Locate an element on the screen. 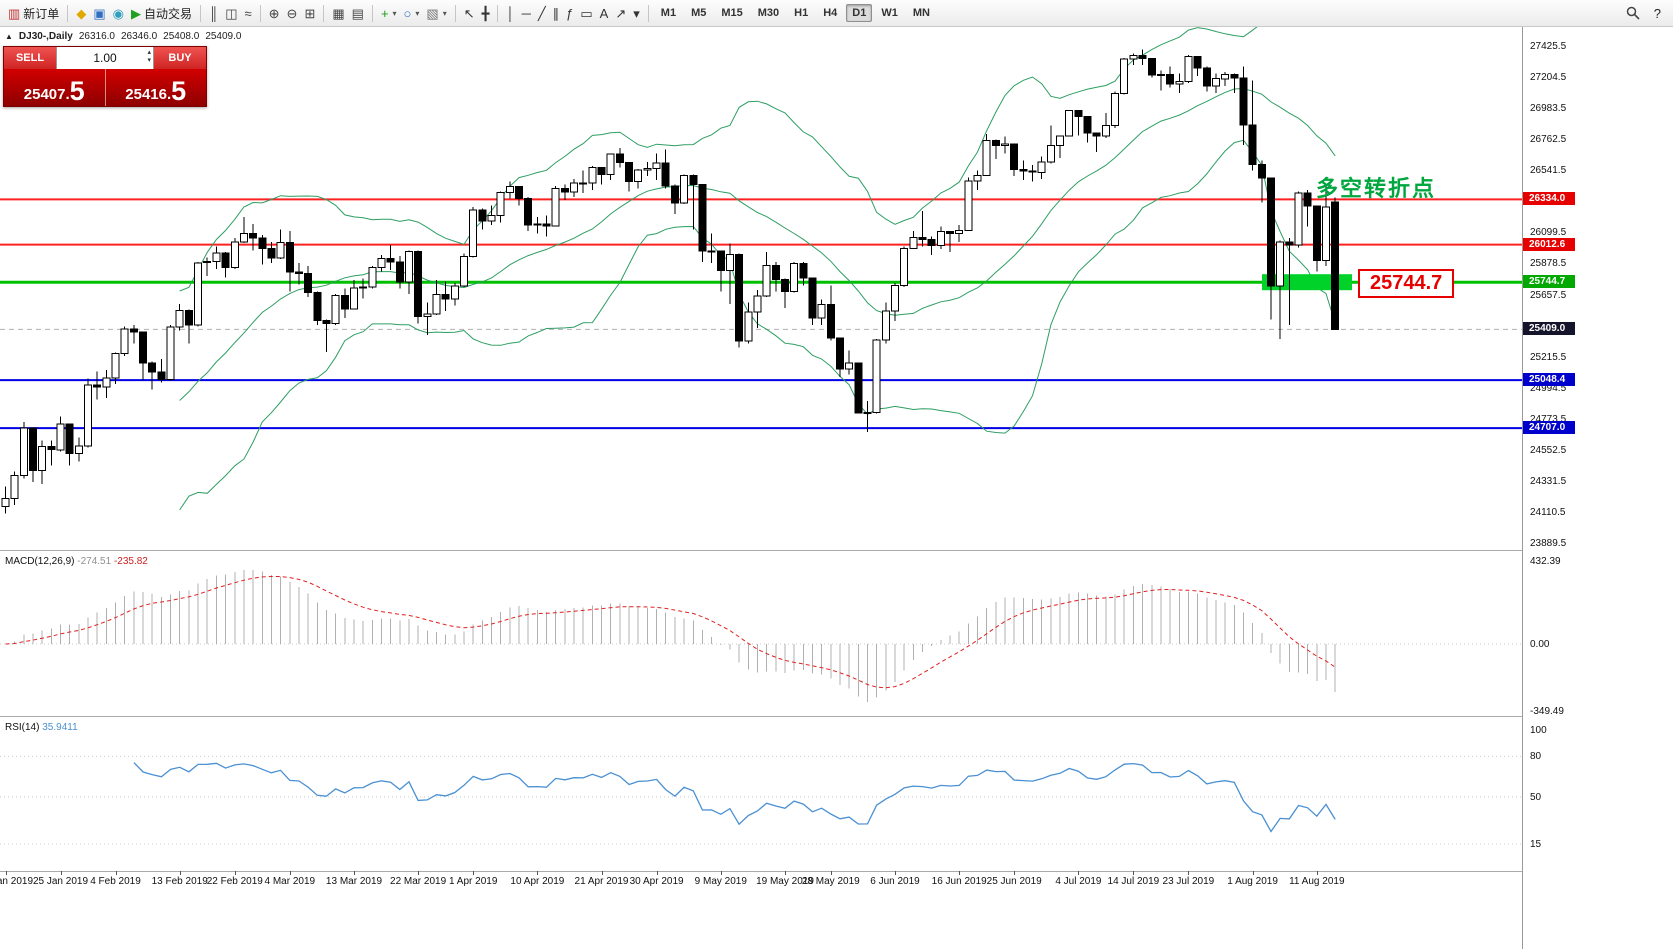  x-axis-label: 28 May 2019 is located at coordinates (830, 881).